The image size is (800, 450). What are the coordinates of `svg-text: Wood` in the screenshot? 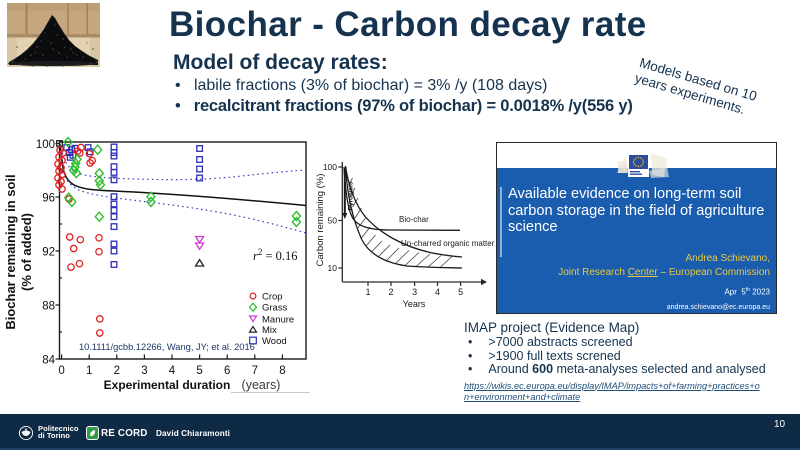 It's located at (274, 341).